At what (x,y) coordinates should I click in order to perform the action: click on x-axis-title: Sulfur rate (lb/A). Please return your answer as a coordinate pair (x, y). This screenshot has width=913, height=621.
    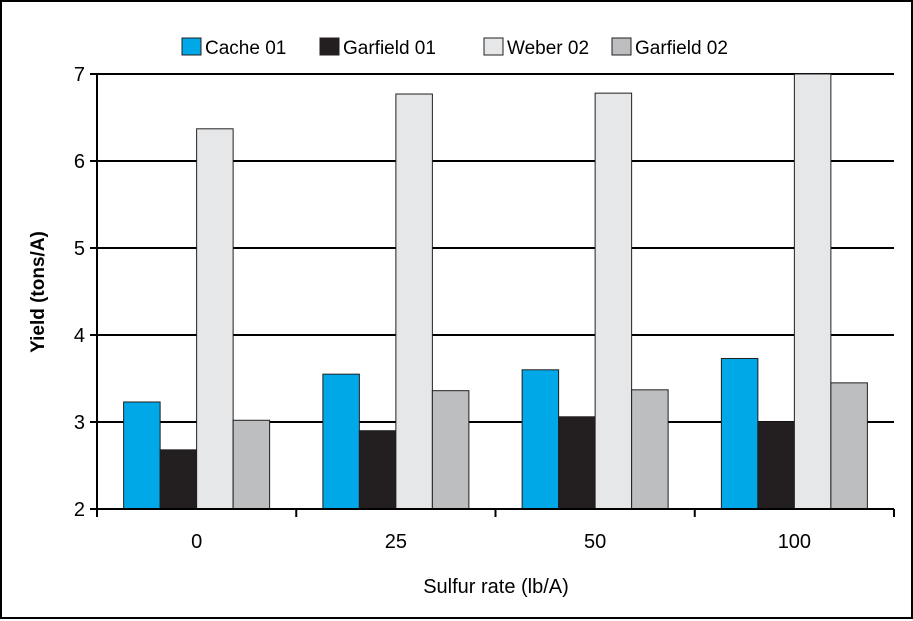
    Looking at the image, I should click on (496, 587).